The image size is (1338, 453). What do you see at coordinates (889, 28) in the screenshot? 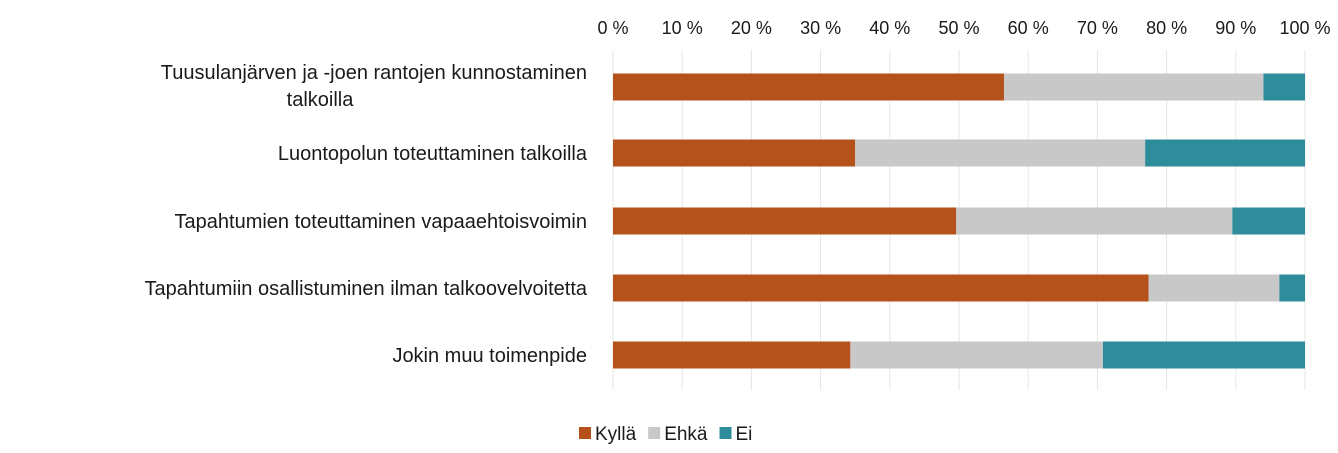
I see `x-tick-label: 40 %` at bounding box center [889, 28].